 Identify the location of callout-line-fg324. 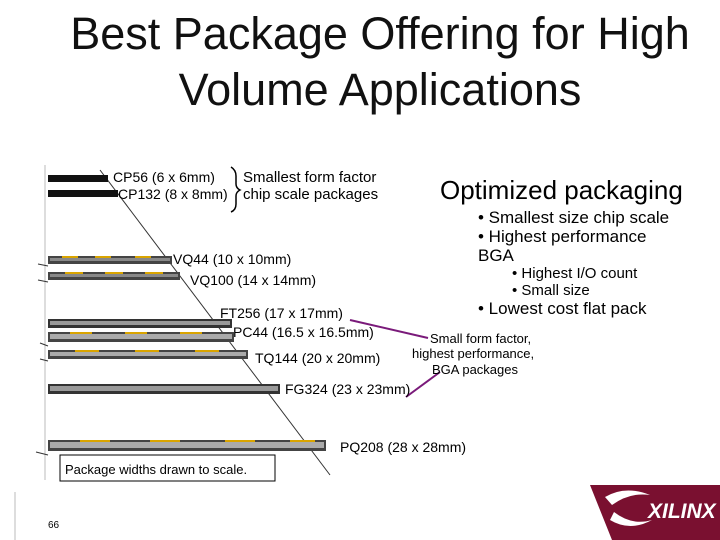
(423, 384).